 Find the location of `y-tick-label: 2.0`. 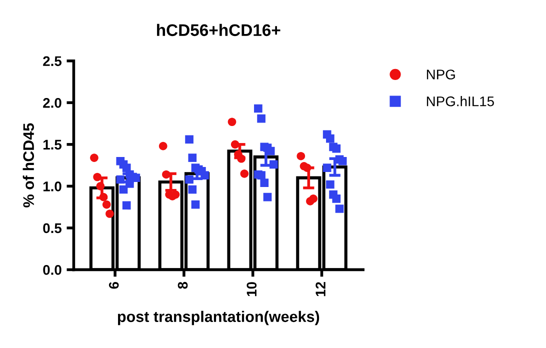

y-tick-label: 2.0 is located at coordinates (52, 103).